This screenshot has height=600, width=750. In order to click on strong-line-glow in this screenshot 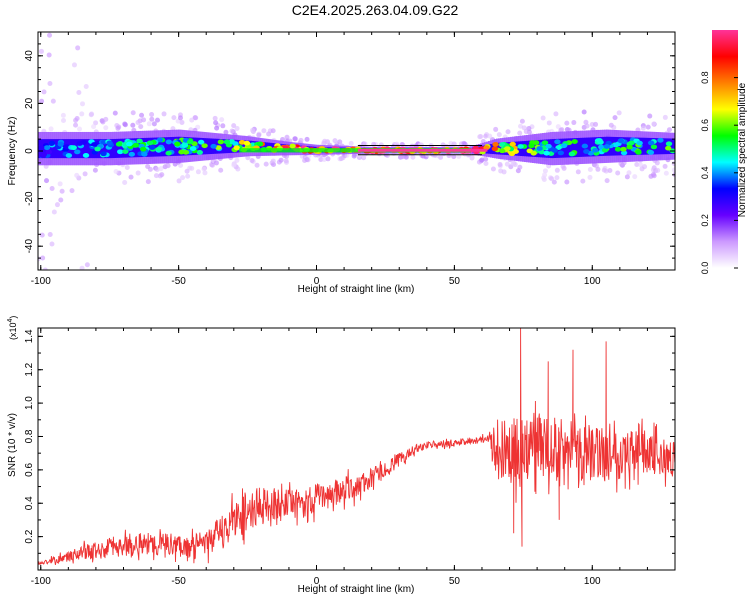, I will do `click(355, 150)`.